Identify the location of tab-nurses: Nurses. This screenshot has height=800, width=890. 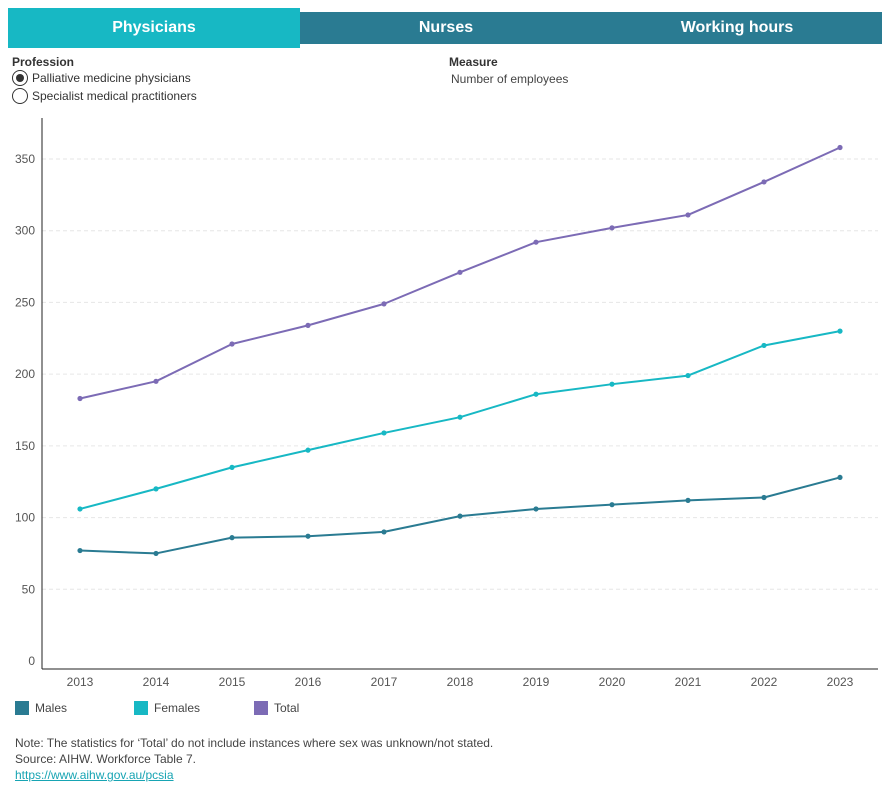
(446, 27).